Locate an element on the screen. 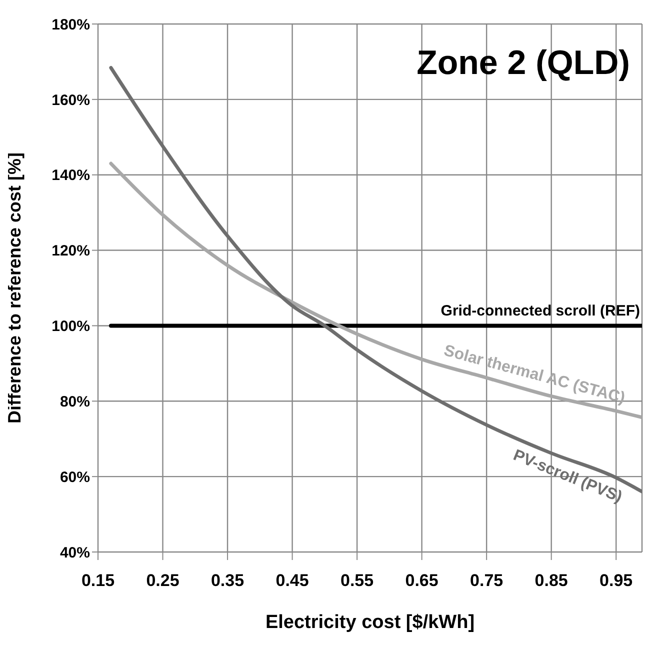 The width and height of the screenshot is (670, 668). y-tick-label: 120% is located at coordinates (71, 251).